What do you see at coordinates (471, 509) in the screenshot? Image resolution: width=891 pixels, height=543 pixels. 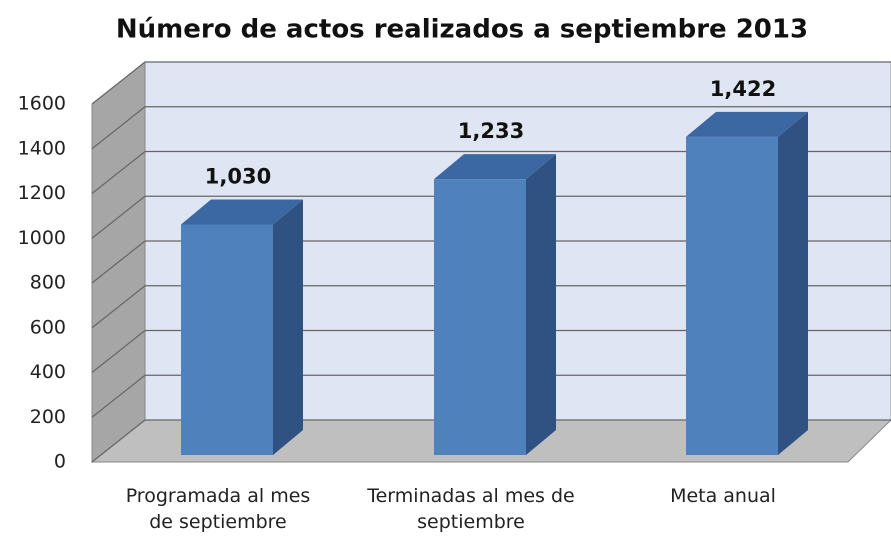 I see `x-tick-label: Terminadas al mes de septiembre` at bounding box center [471, 509].